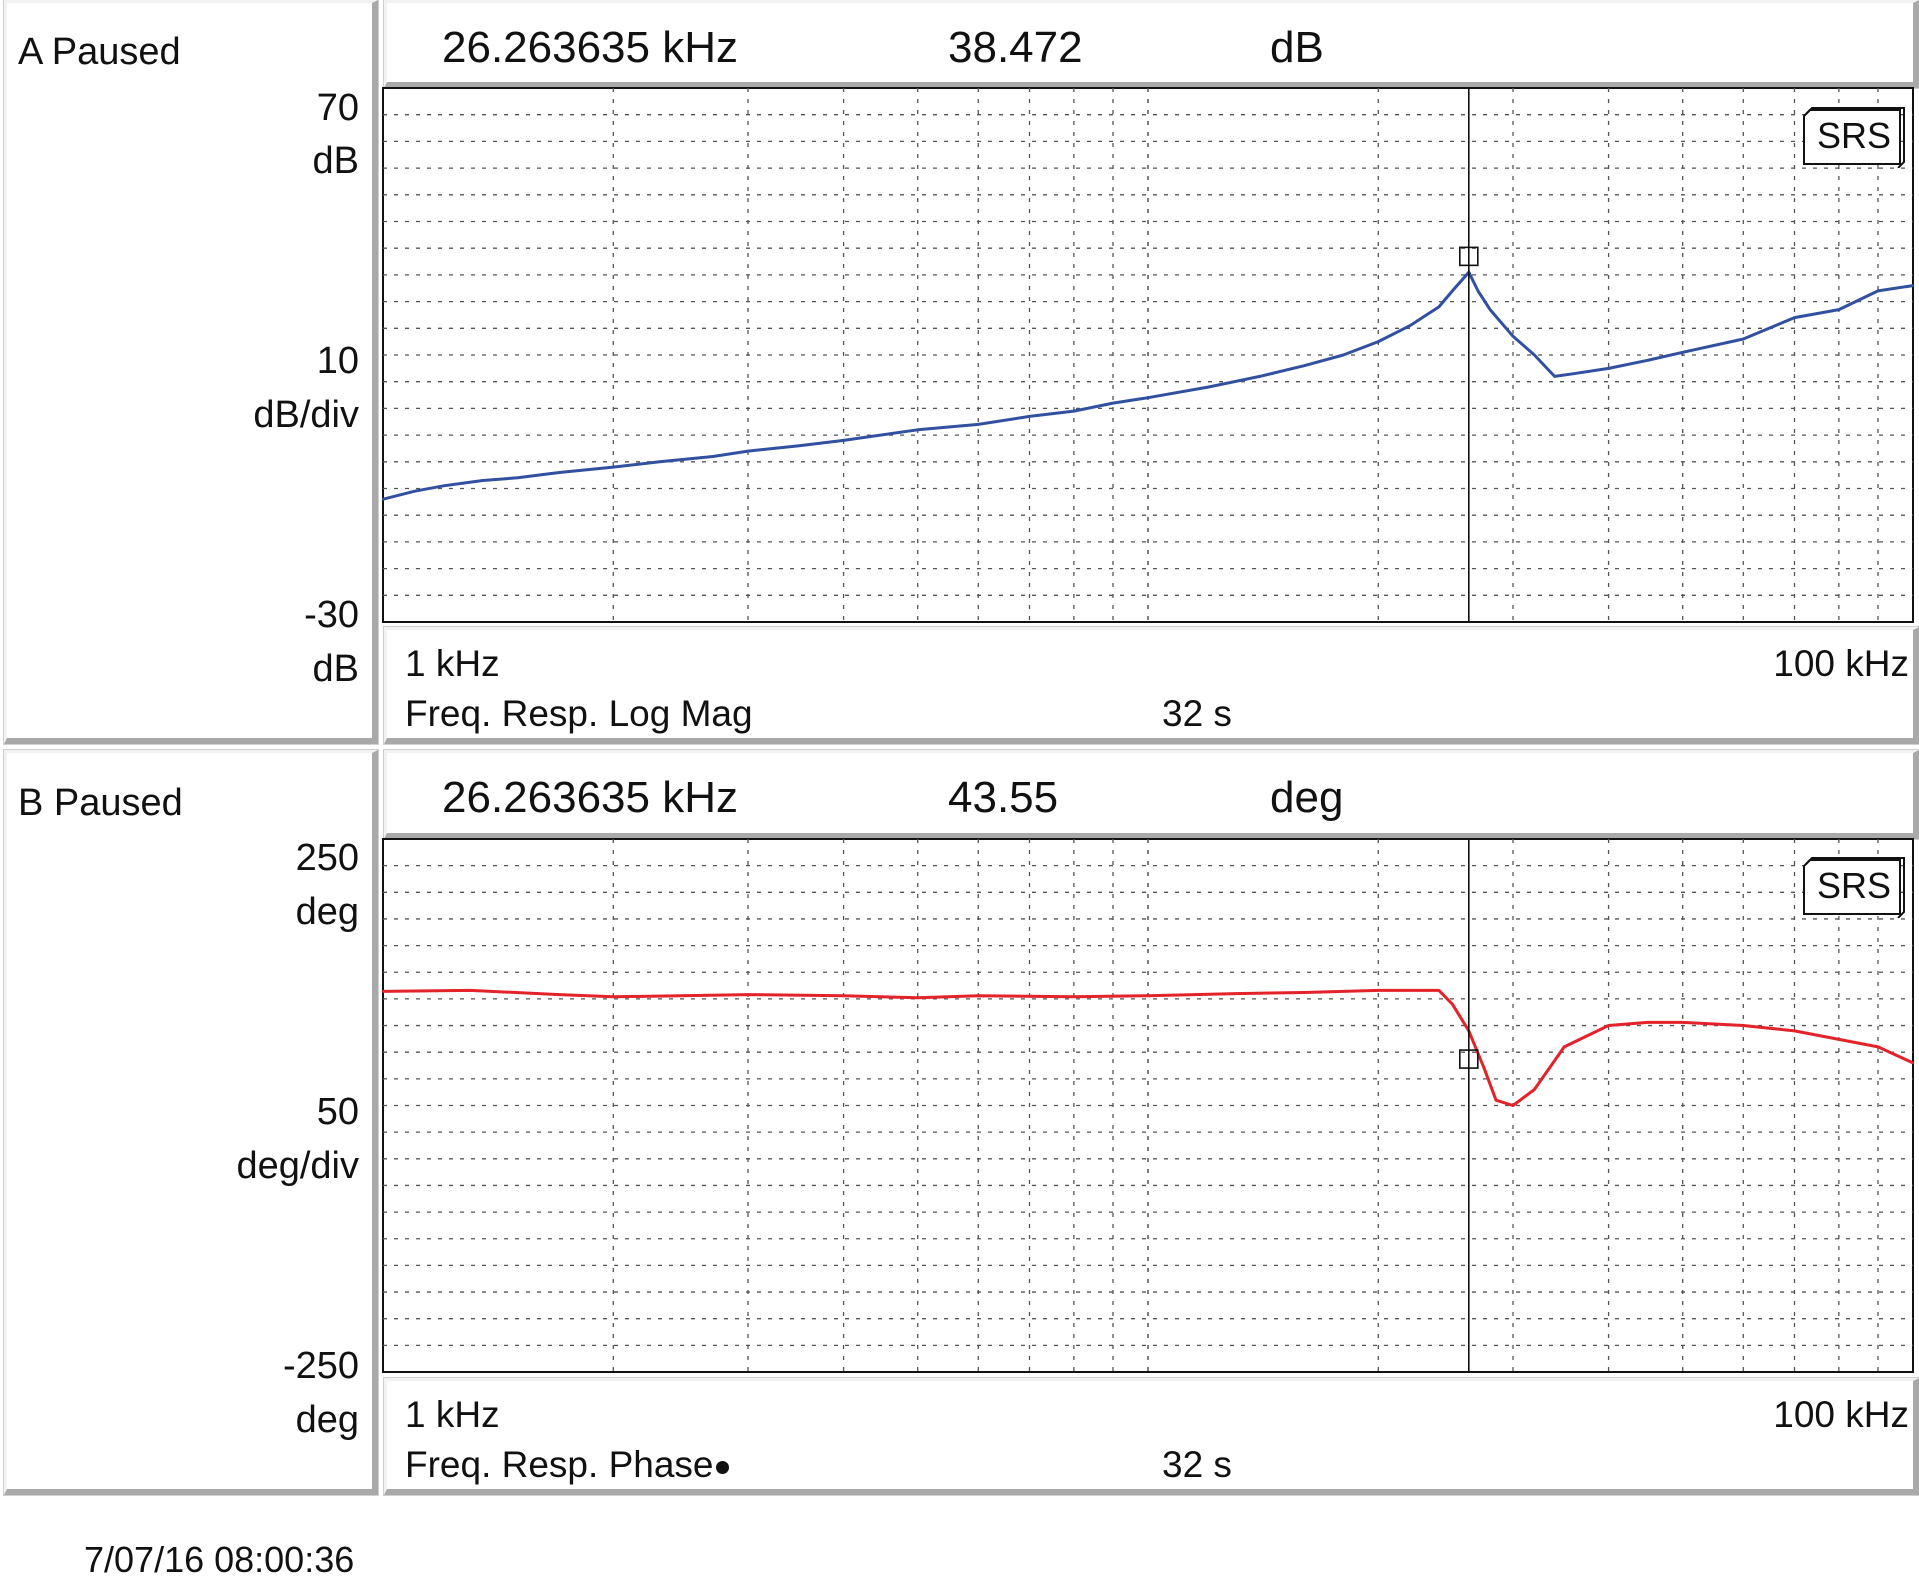 The width and height of the screenshot is (1919, 1581). What do you see at coordinates (590, 47) in the screenshot?
I see `panel-a-readout-frequency: 26.263635 kHz` at bounding box center [590, 47].